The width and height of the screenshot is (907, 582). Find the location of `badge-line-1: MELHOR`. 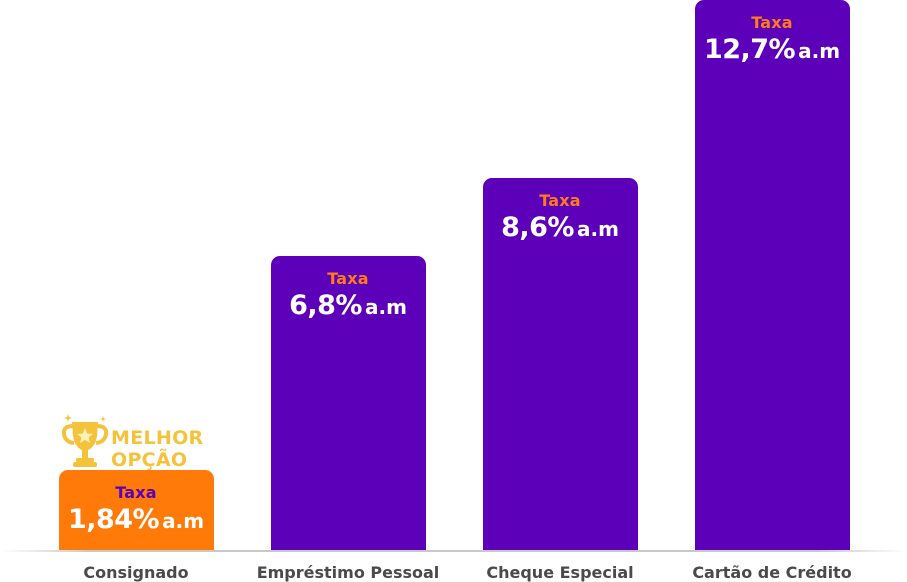

badge-line-1: MELHOR is located at coordinates (157, 438).